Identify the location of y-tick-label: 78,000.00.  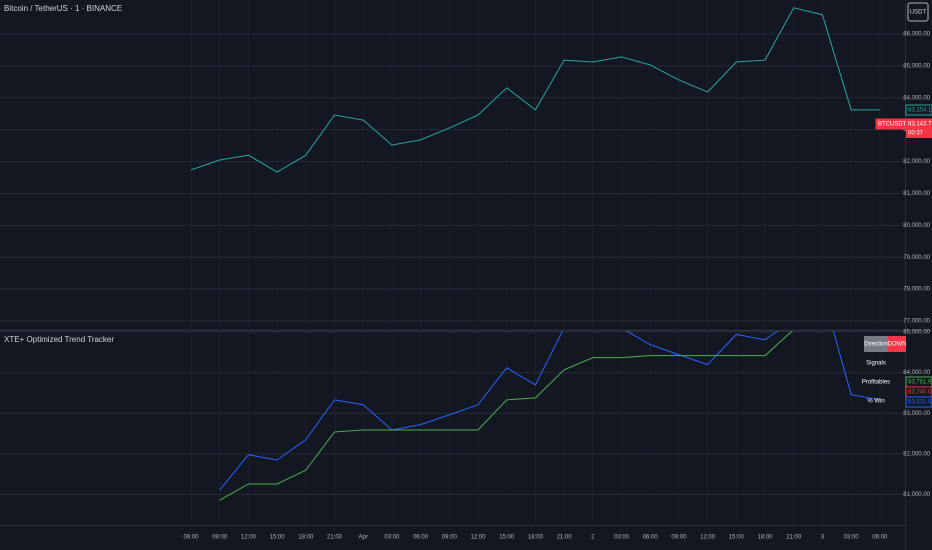
(916, 290).